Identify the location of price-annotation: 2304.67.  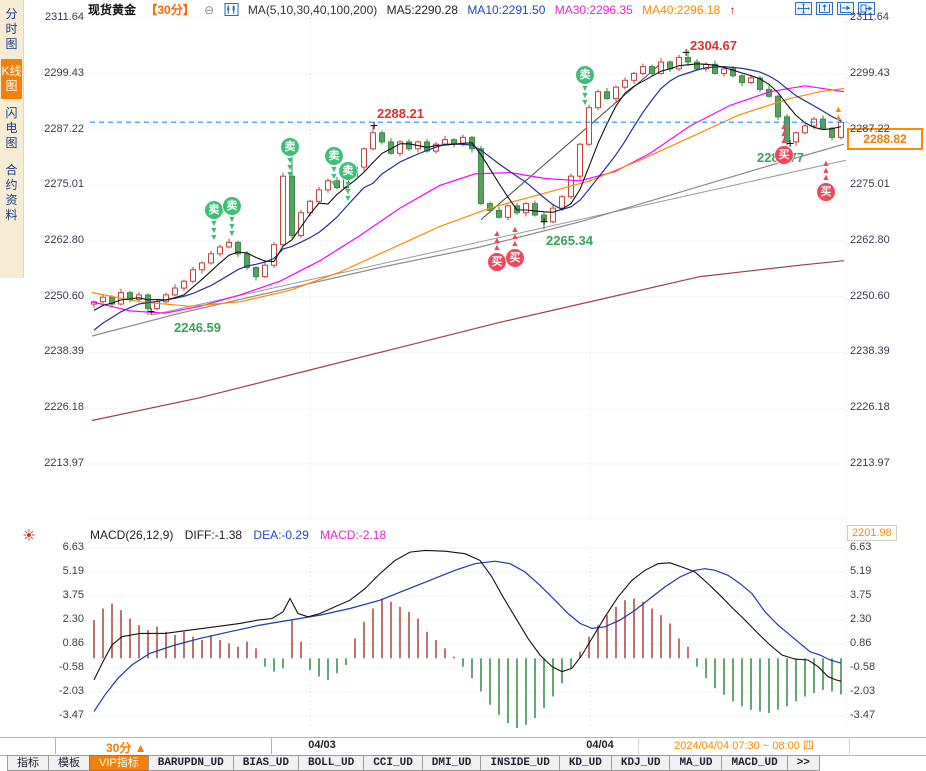
(713, 45).